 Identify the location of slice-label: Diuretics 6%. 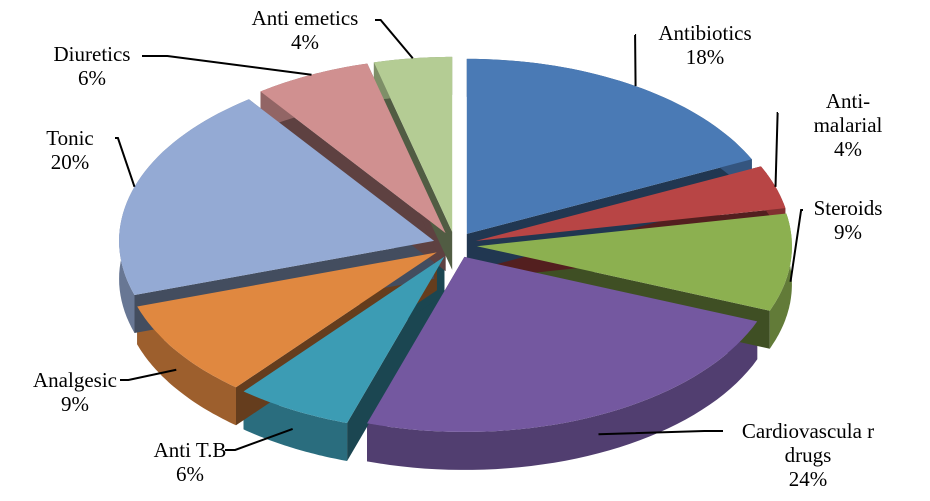
(92, 66).